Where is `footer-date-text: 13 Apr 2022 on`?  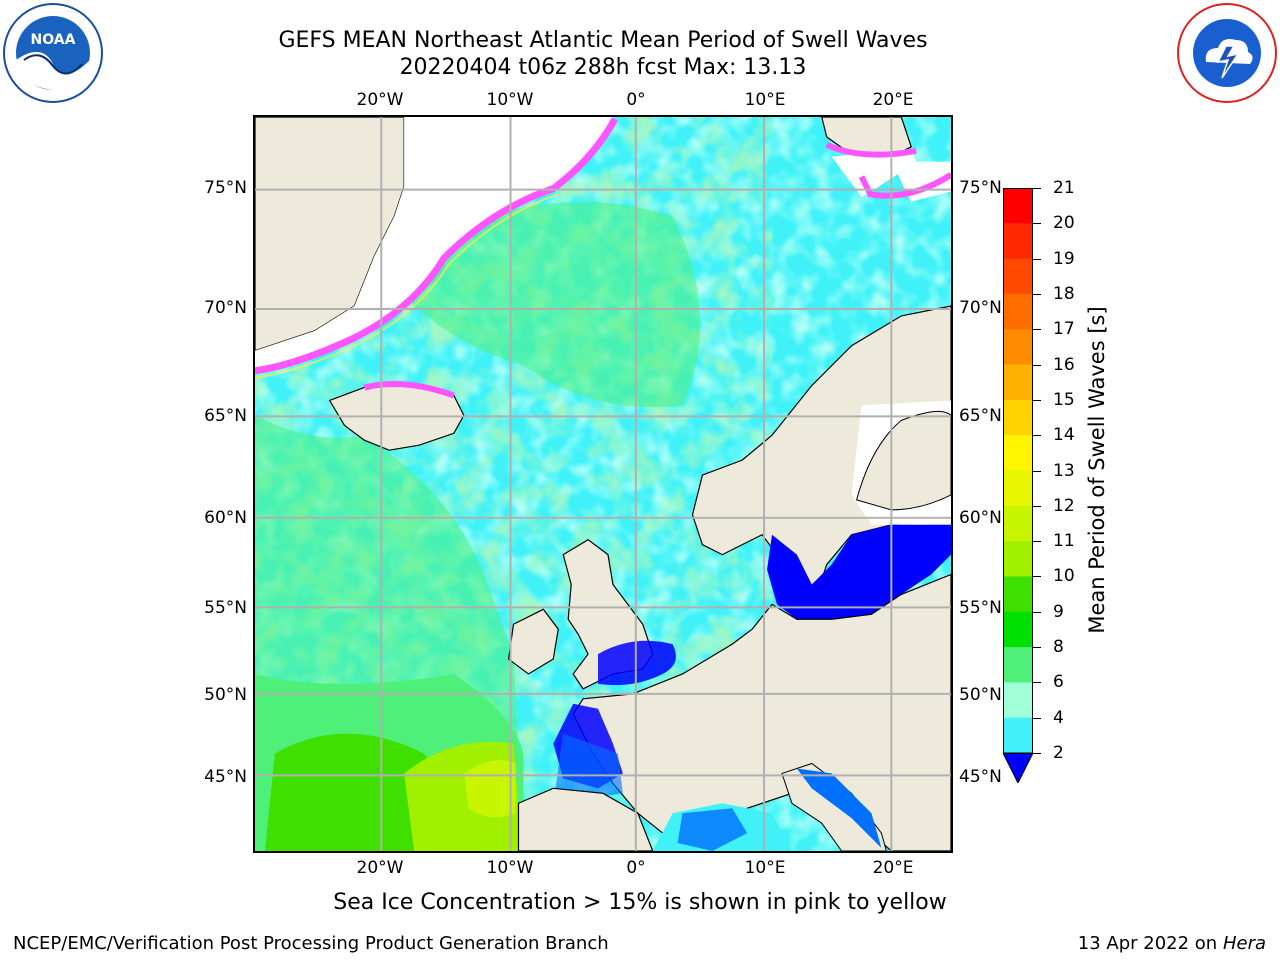
footer-date-text: 13 Apr 2022 on is located at coordinates (1150, 943).